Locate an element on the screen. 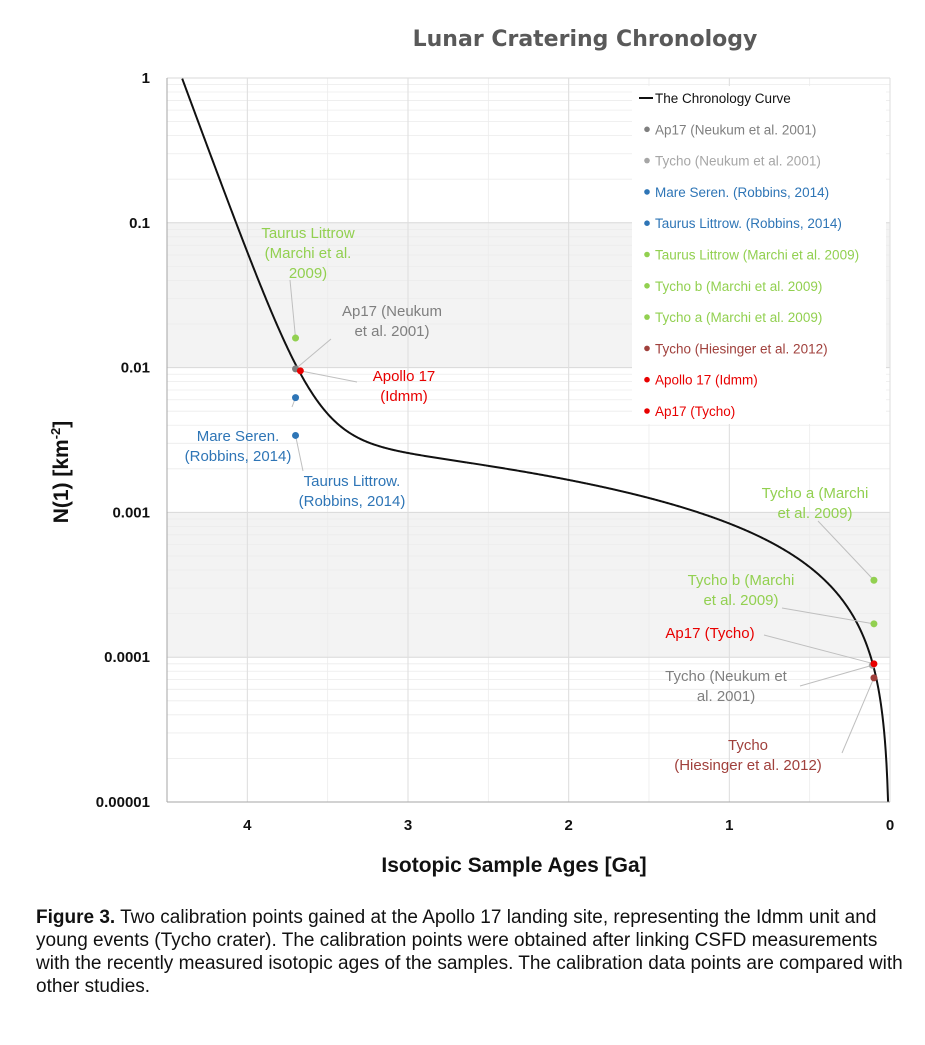 The width and height of the screenshot is (925, 1045). y-axis-label-main: N(1) [km is located at coordinates (61, 481).